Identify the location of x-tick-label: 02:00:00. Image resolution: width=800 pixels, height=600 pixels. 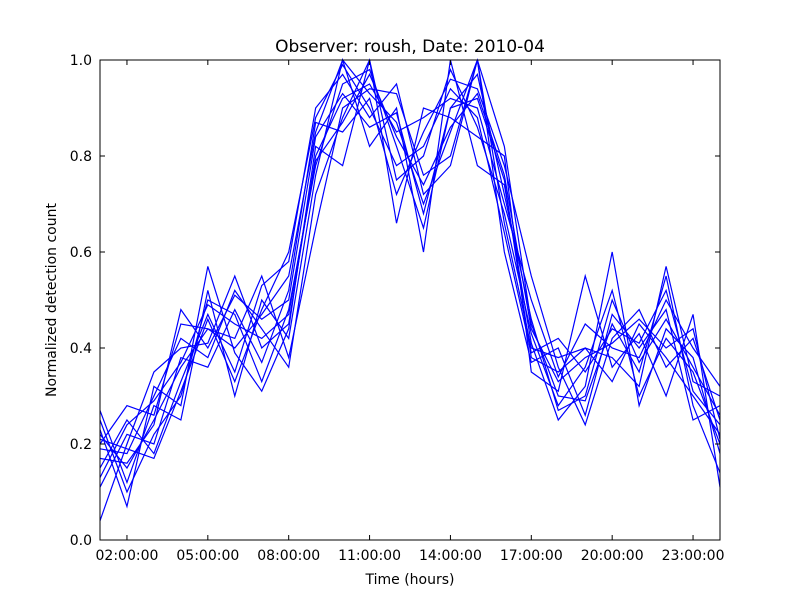
(127, 556).